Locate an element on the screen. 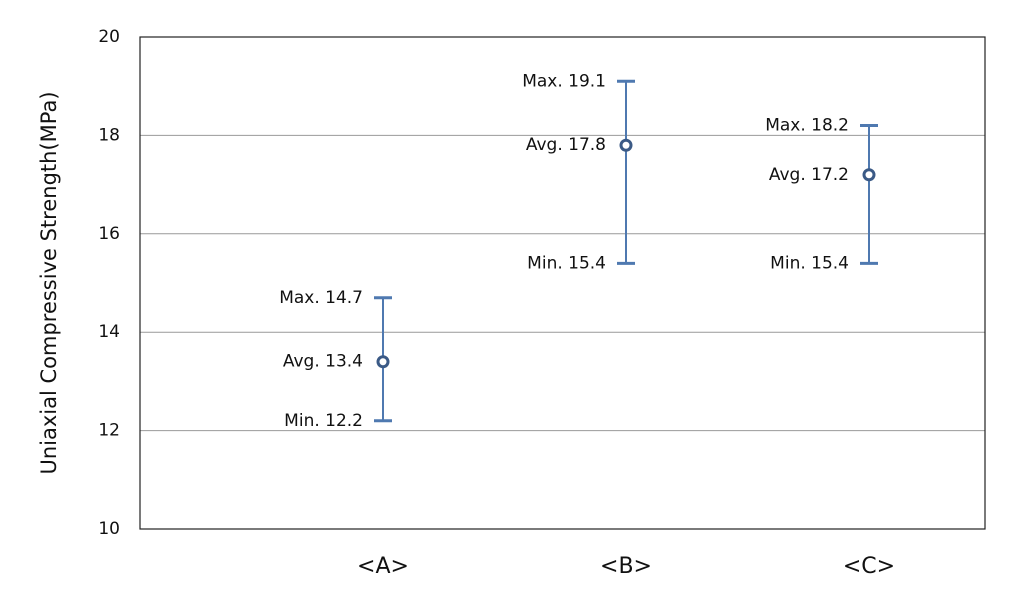 The width and height of the screenshot is (1016, 604). y-tick-label: 14 is located at coordinates (109, 332).